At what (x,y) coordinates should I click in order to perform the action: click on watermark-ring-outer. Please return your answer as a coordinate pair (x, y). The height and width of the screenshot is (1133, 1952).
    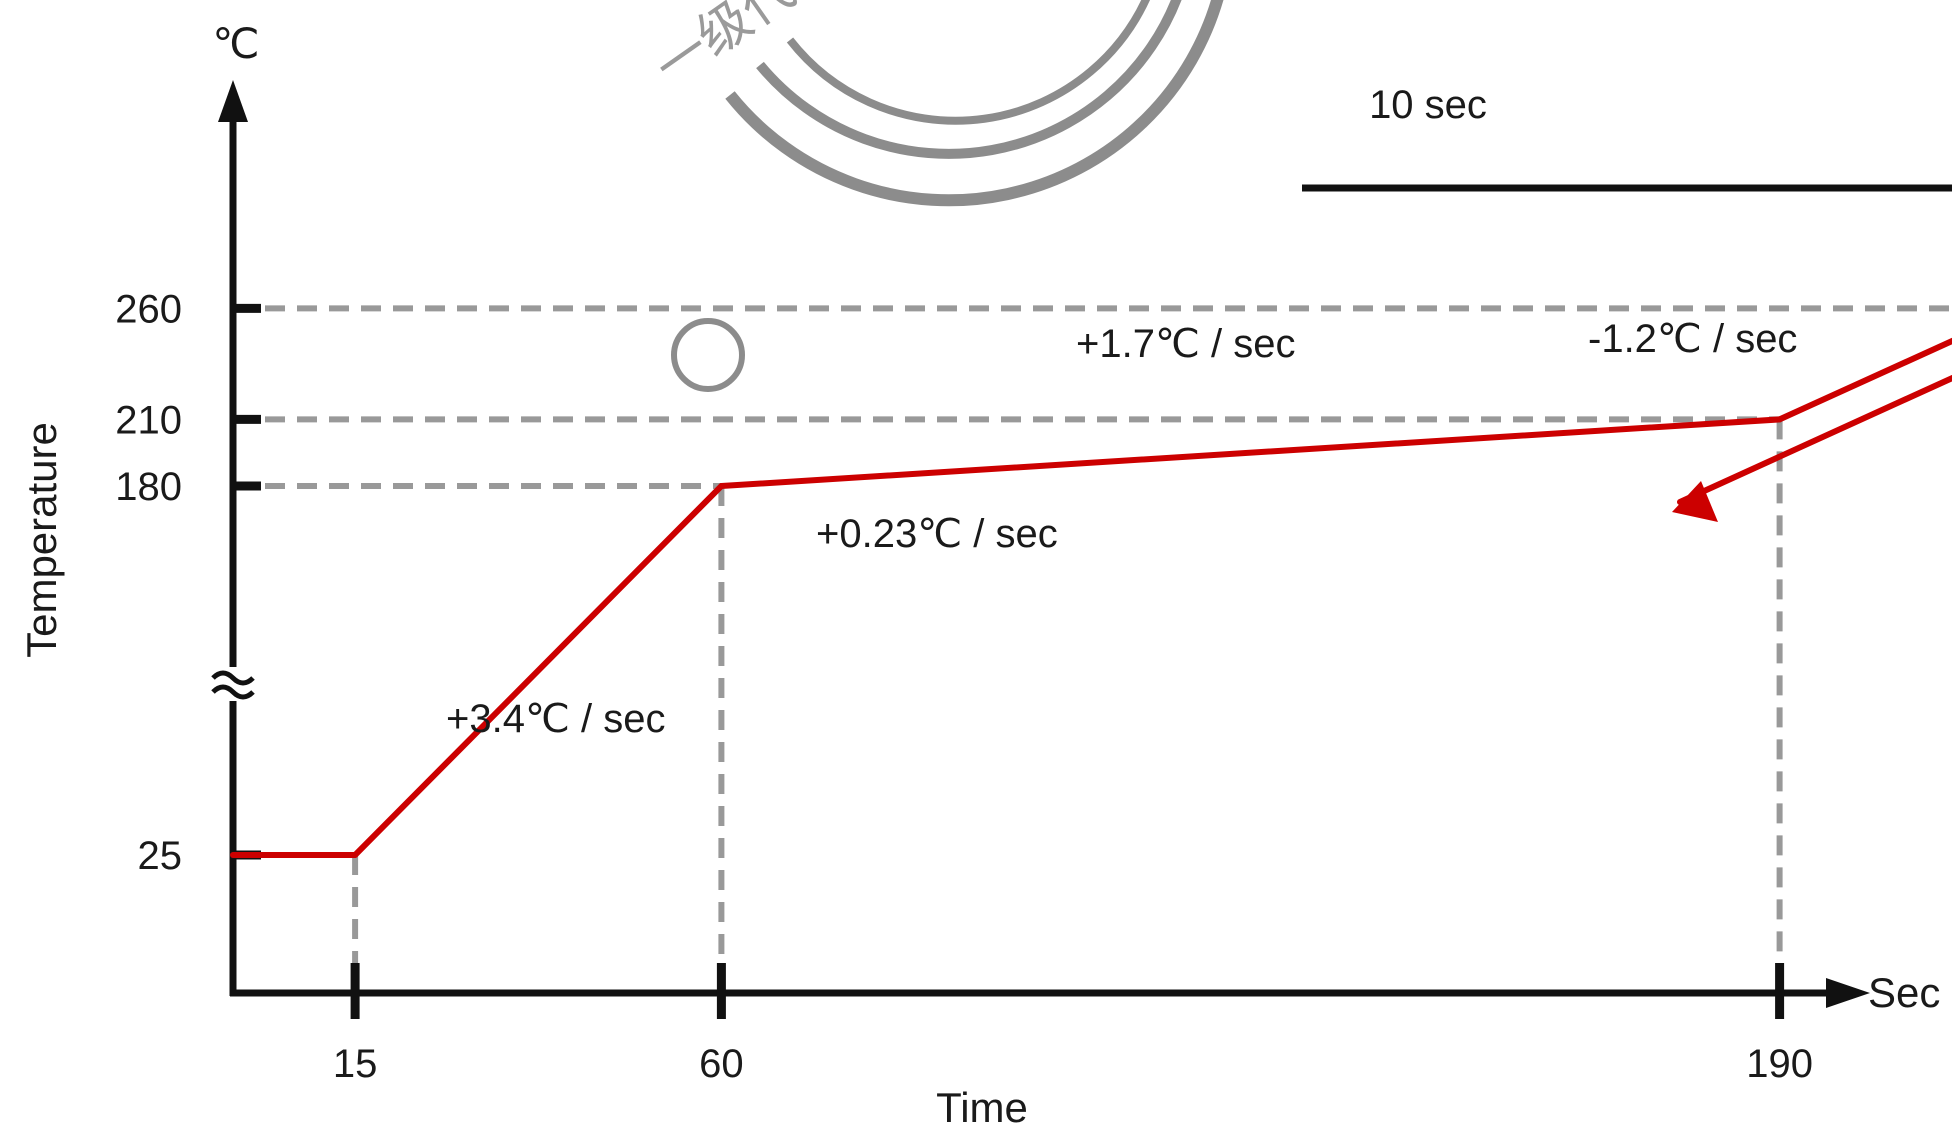
    Looking at the image, I should click on (974, 103).